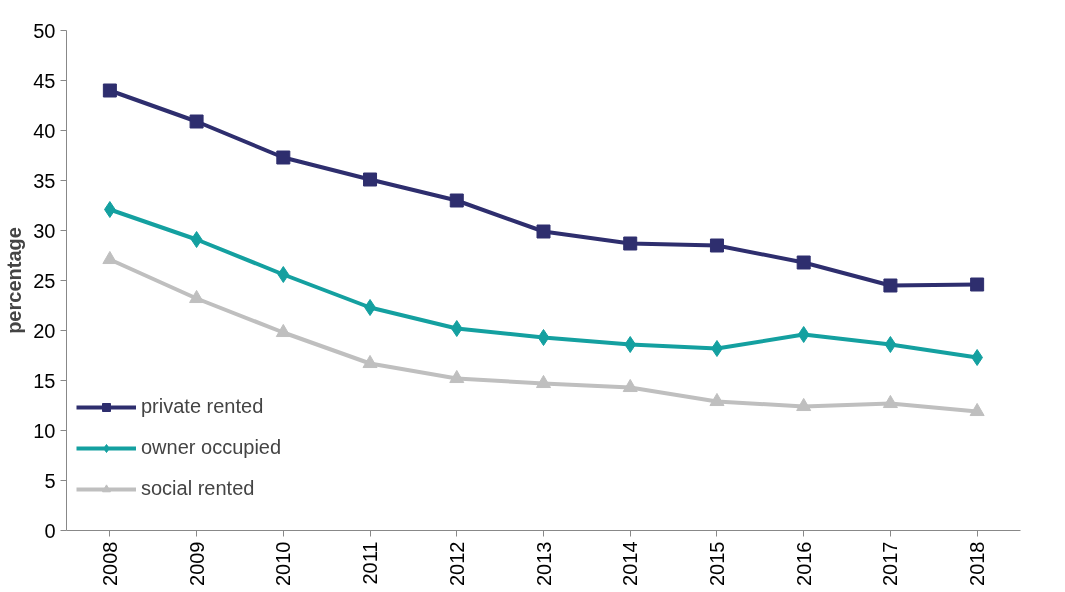 This screenshot has height=592, width=1065. Describe the element at coordinates (198, 488) in the screenshot. I see `legend-label: social rented` at that location.